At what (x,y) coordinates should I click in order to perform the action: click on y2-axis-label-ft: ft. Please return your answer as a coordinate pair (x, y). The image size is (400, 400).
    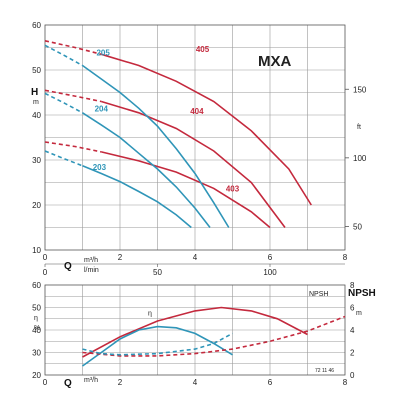
    Looking at the image, I should click on (359, 127).